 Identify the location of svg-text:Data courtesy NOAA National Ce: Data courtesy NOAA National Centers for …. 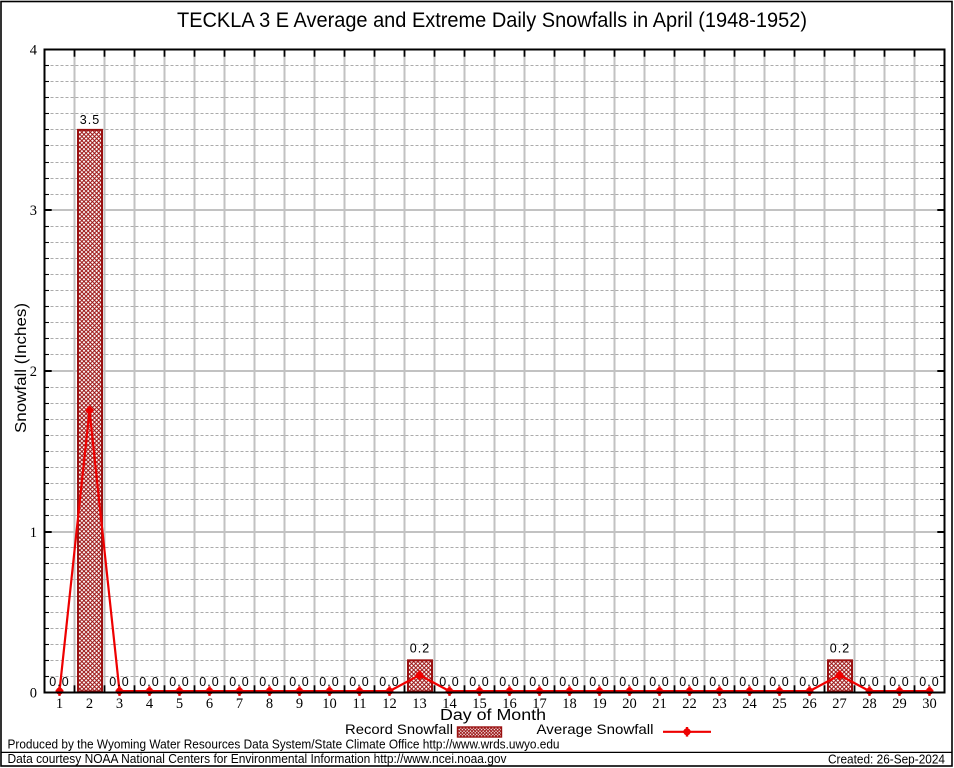
(258, 759).